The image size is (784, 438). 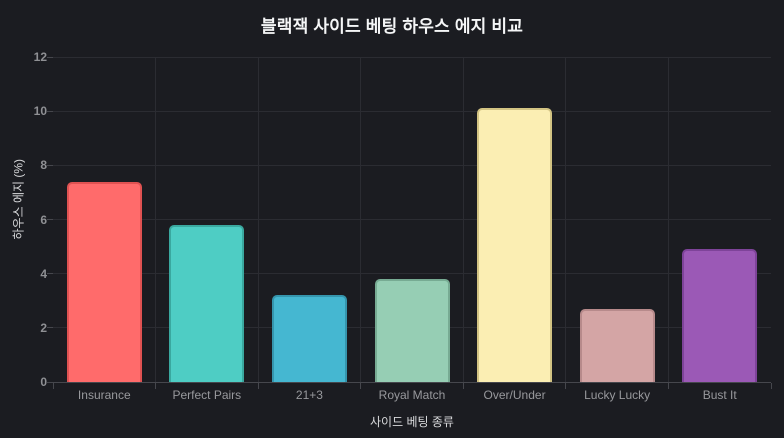 I want to click on x-tick-label-over-under: Over/Under, so click(x=514, y=395).